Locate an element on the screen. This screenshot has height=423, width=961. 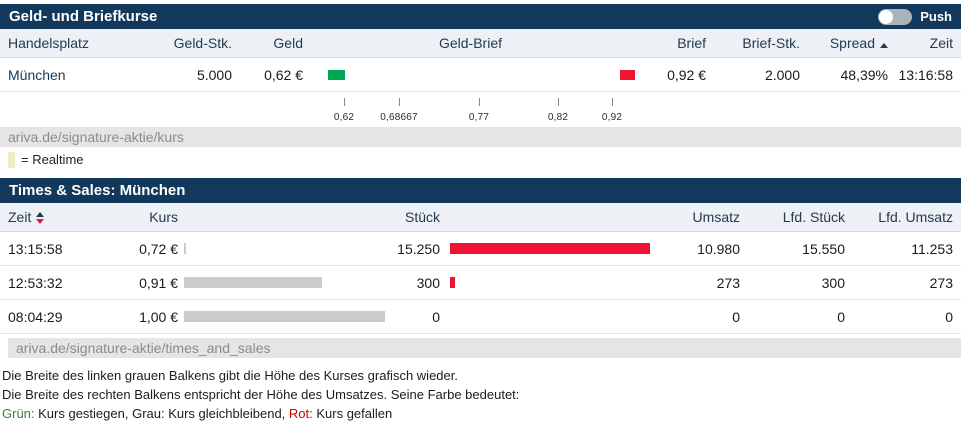
ts-zeit-value: 08:04:29 is located at coordinates (35, 316).